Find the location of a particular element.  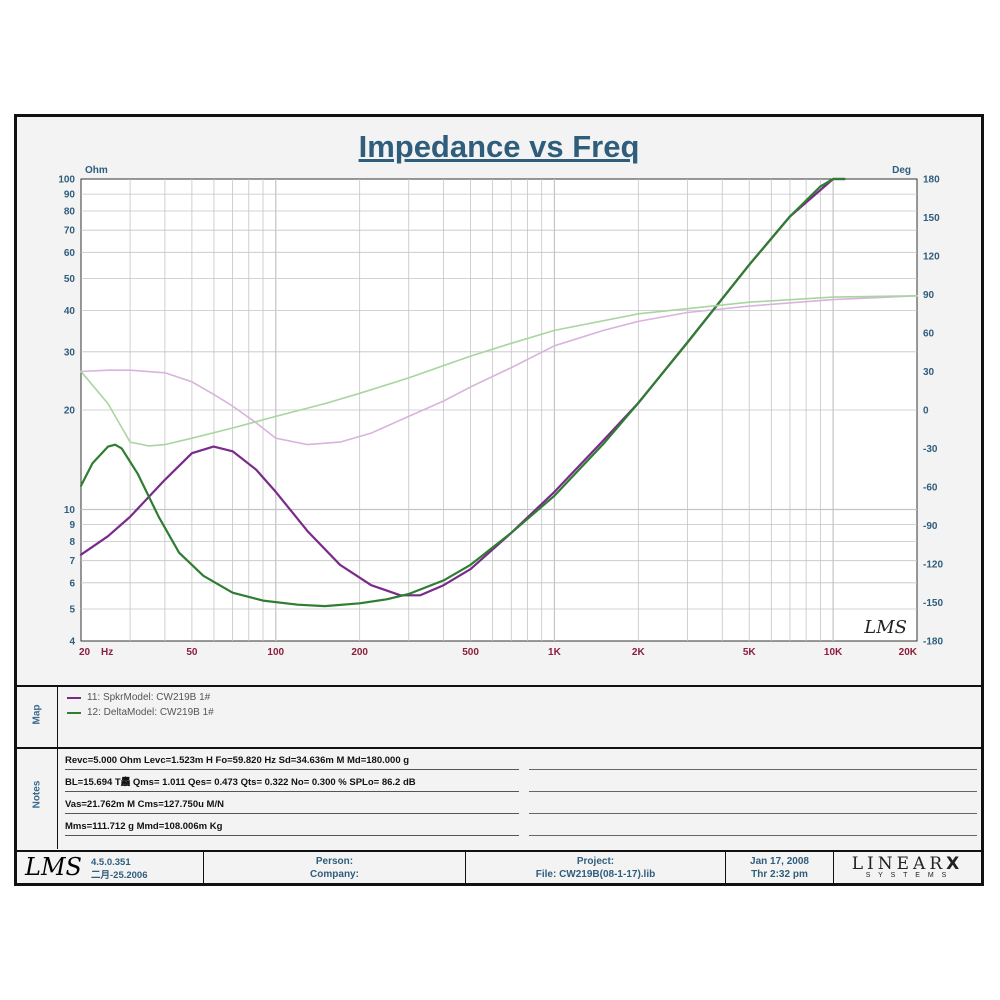

y-right-tick-label: -90 is located at coordinates (930, 526).